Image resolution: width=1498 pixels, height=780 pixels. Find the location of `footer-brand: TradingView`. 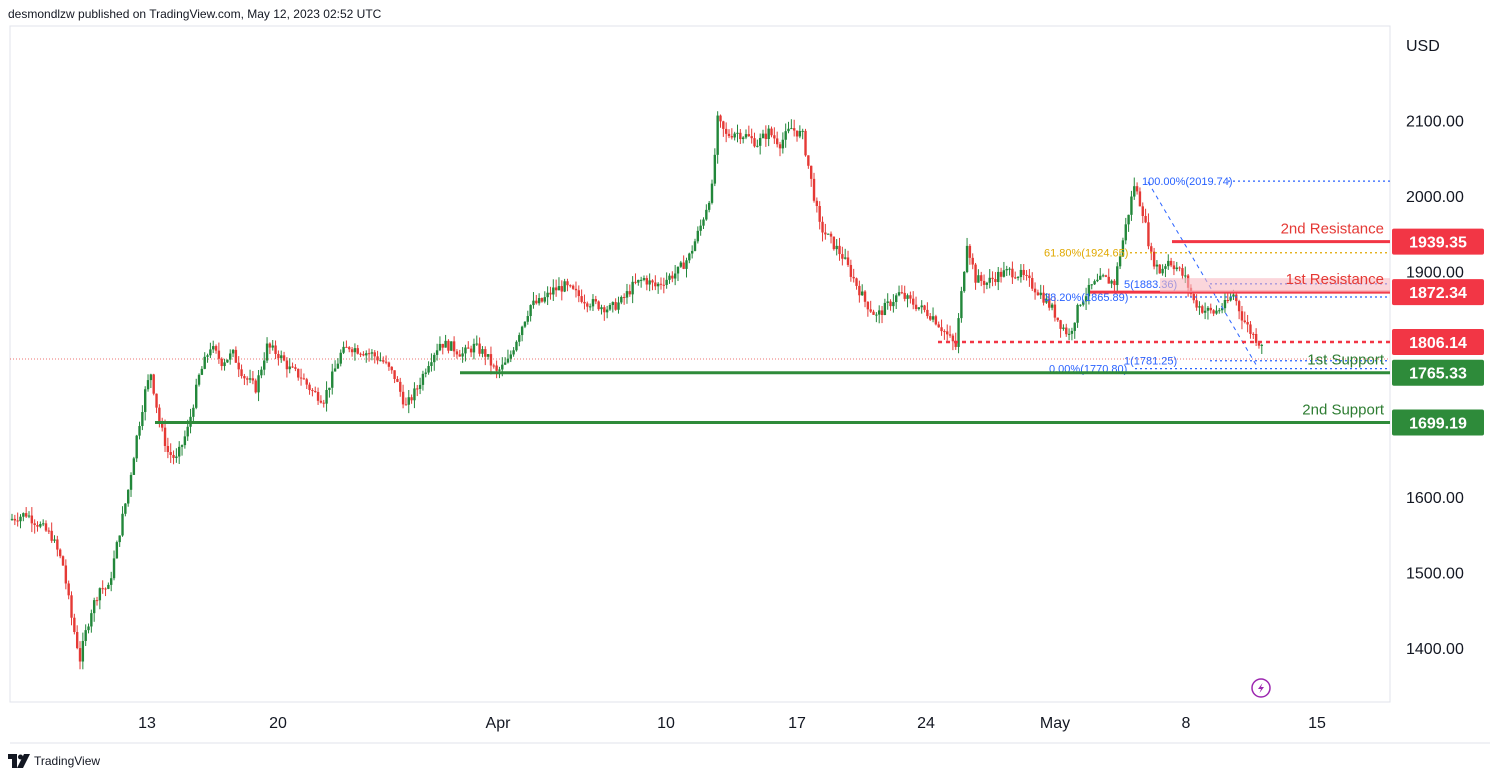

footer-brand: TradingView is located at coordinates (54, 761).